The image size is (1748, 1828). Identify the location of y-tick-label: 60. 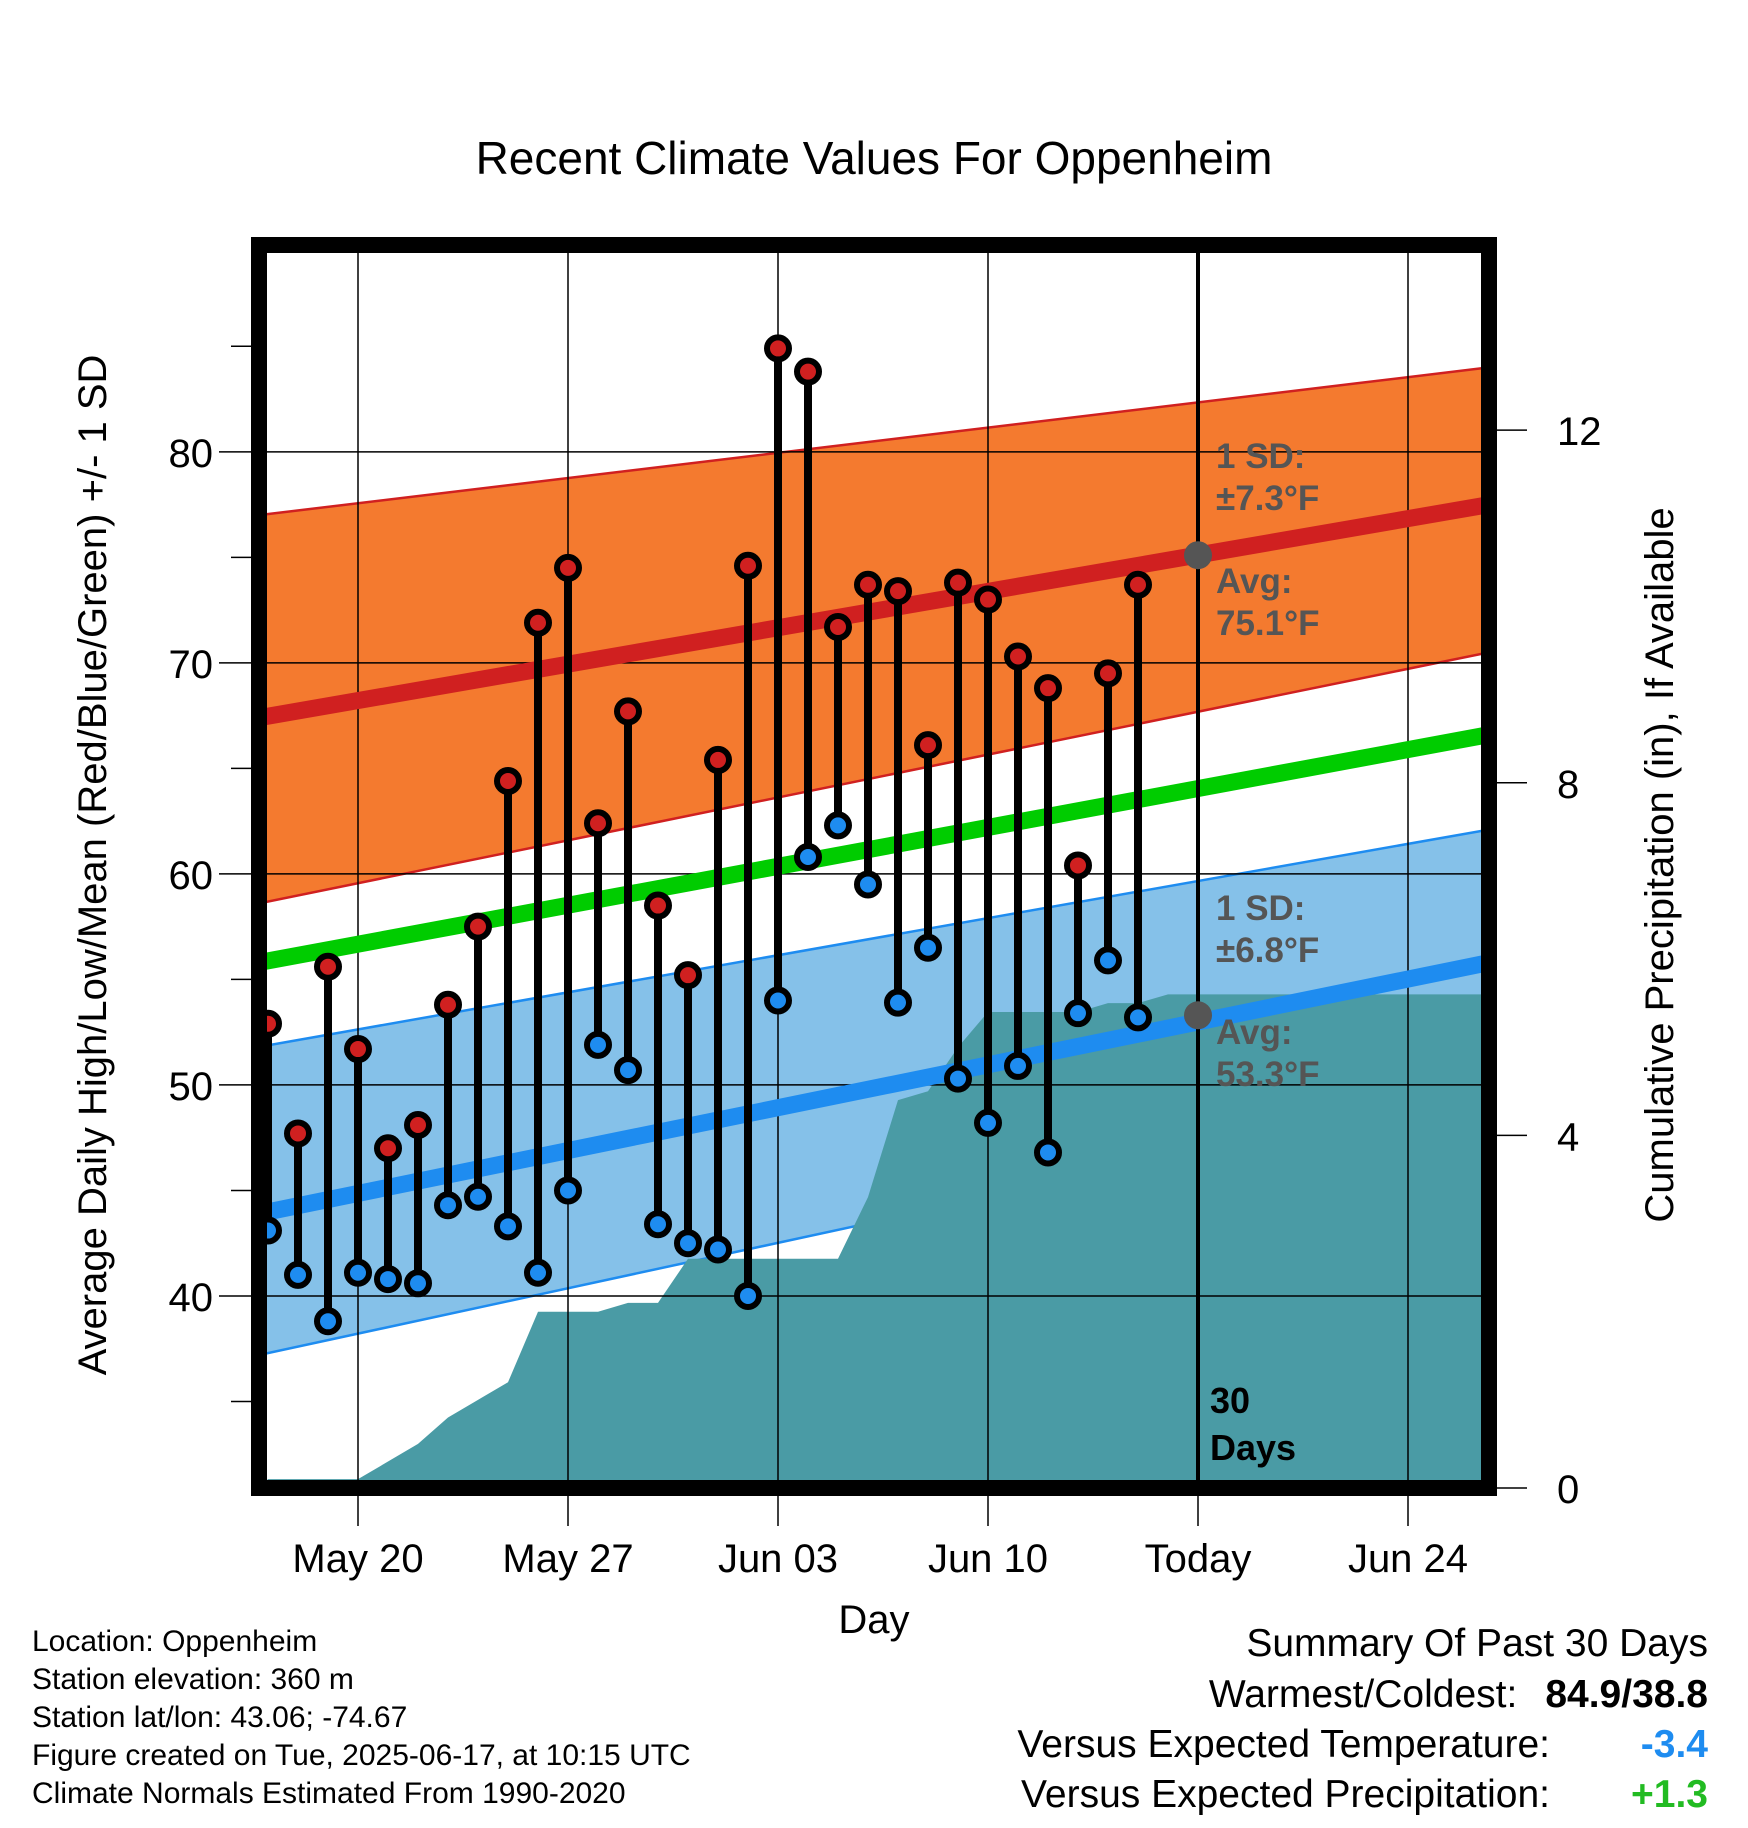
(191, 876).